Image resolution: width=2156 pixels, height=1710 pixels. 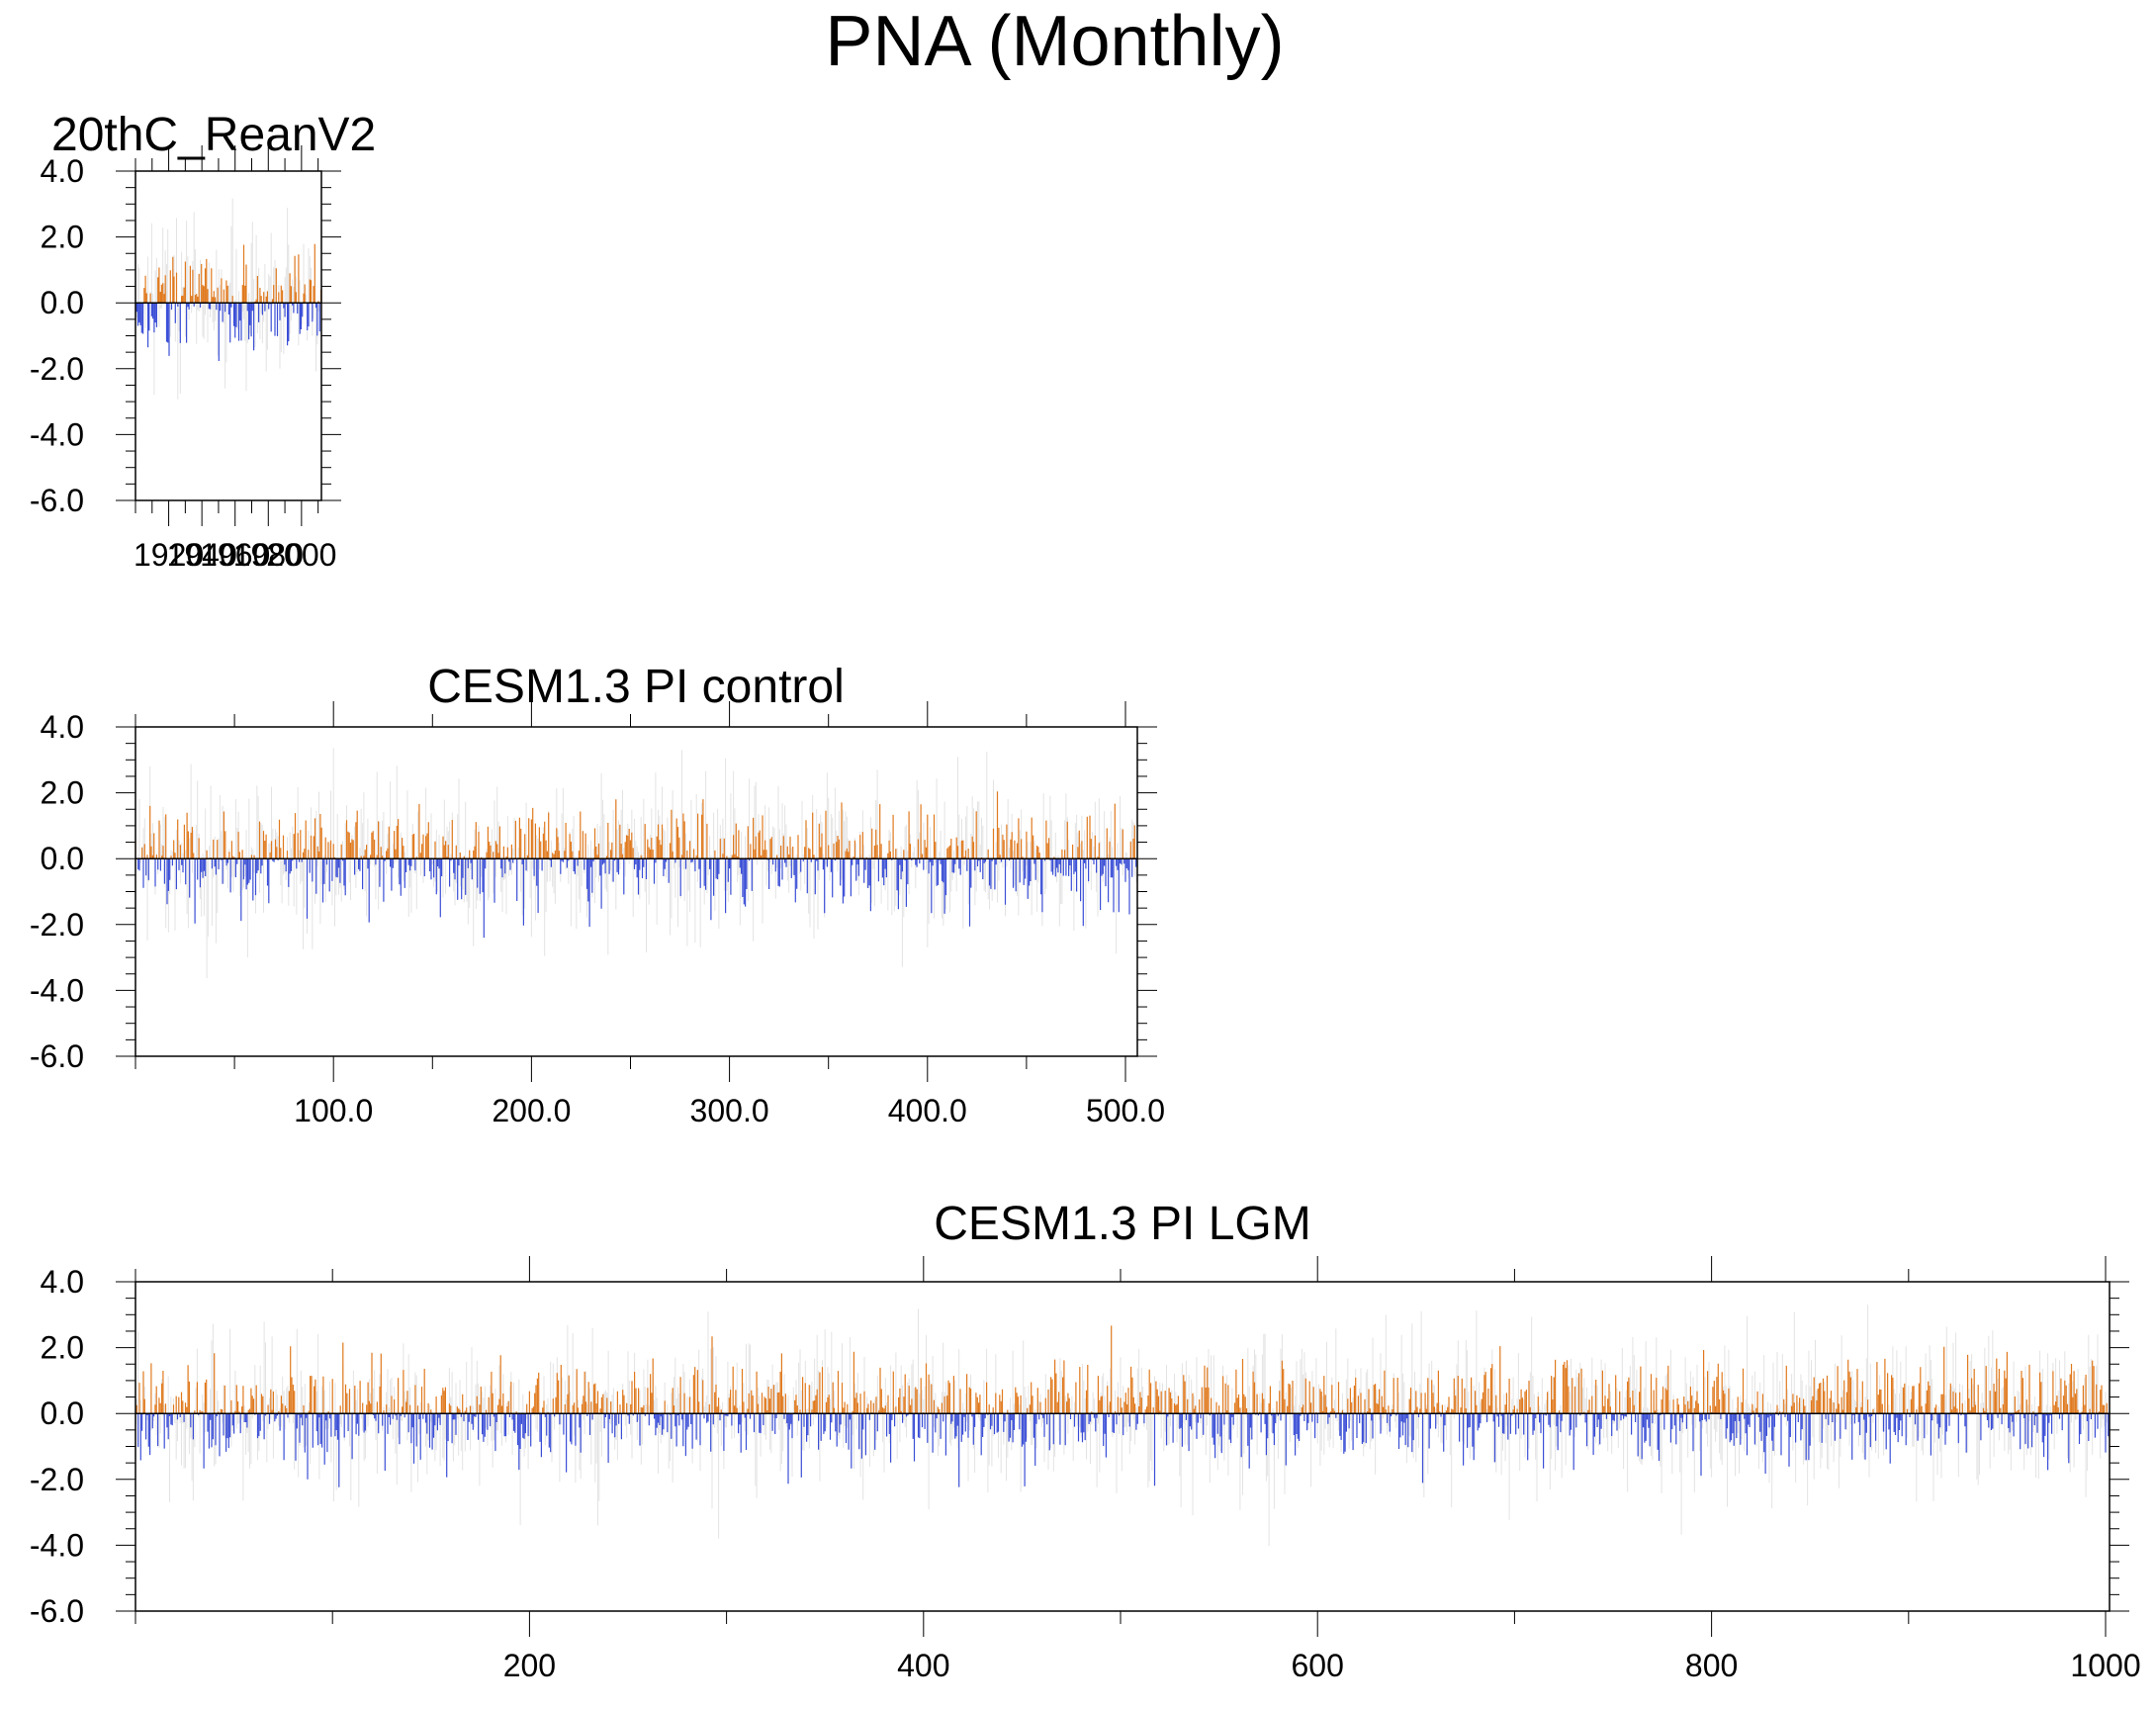 I want to click on x-tick-label: 100.0, so click(x=333, y=1110).